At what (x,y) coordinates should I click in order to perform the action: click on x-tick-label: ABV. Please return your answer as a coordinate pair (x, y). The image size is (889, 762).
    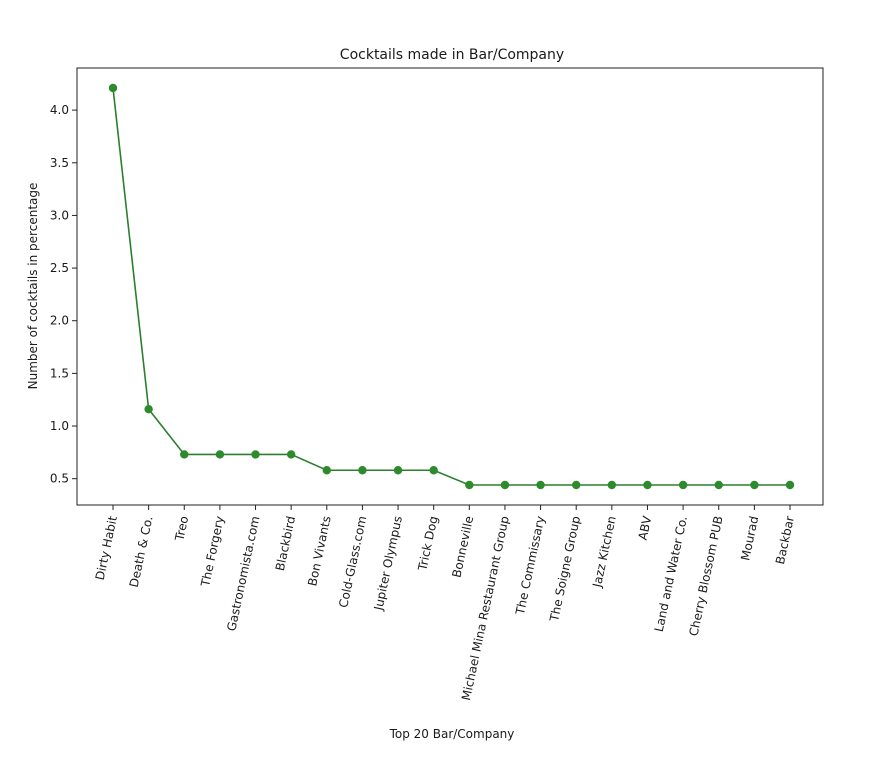
    Looking at the image, I should click on (645, 527).